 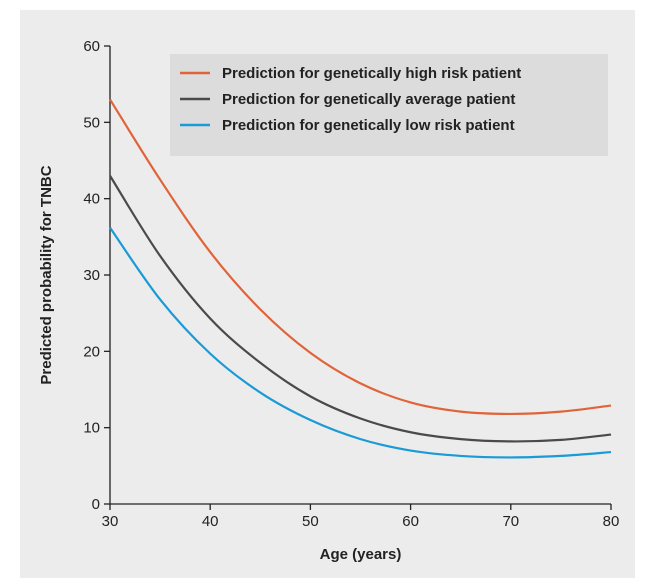 What do you see at coordinates (46, 274) in the screenshot?
I see `y-axis-title: Predicted probability for TNBC` at bounding box center [46, 274].